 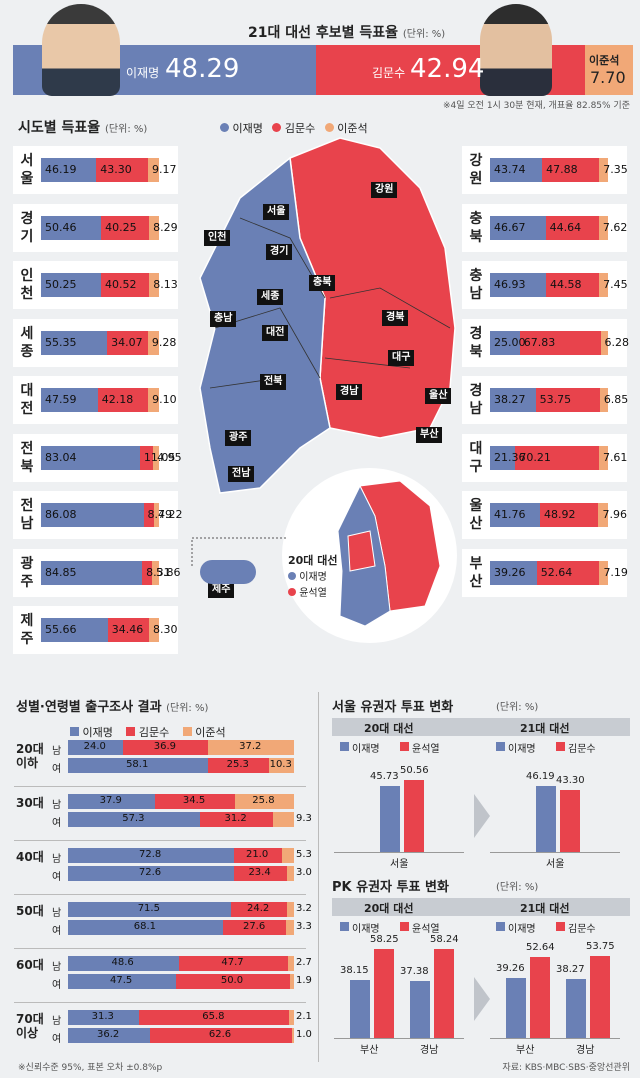 What do you see at coordinates (562, 169) in the screenshot?
I see `region-value-kim: 47.88` at bounding box center [562, 169].